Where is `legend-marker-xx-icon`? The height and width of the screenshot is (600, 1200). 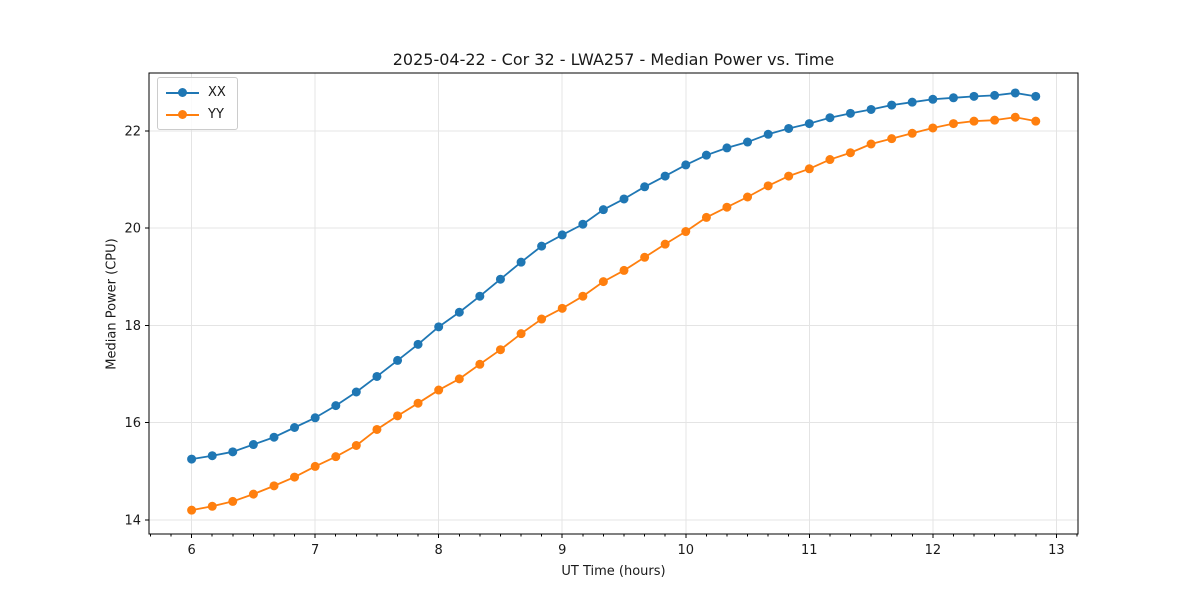
legend-marker-xx-icon is located at coordinates (182, 93).